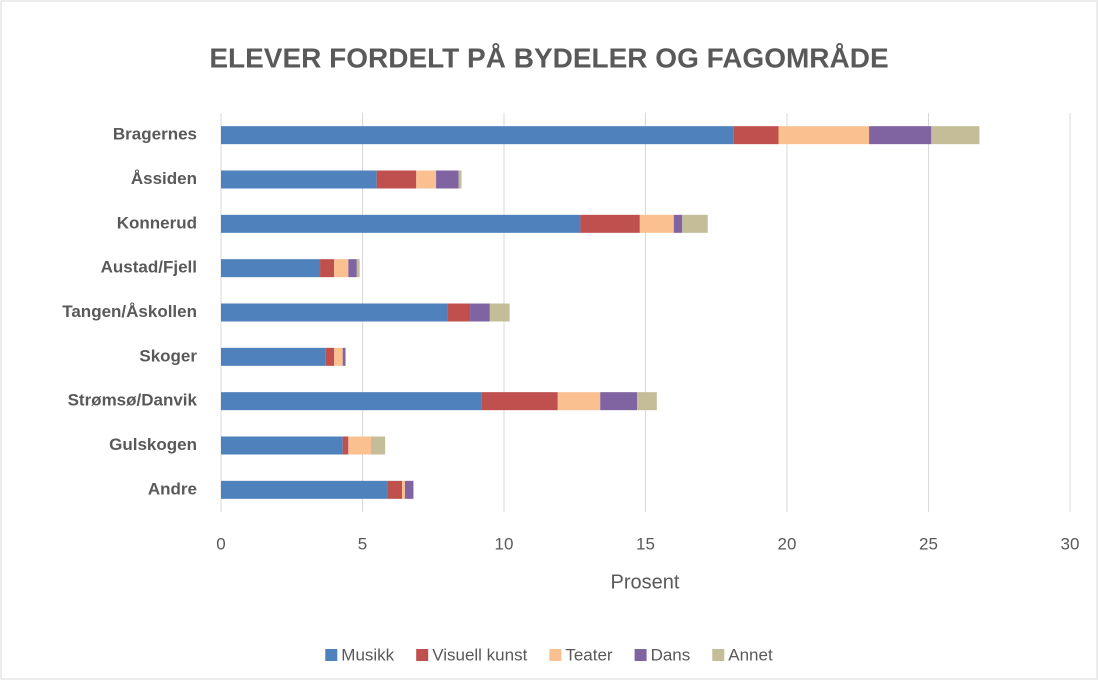 This screenshot has width=1099, height=681. What do you see at coordinates (133, 400) in the screenshot?
I see `y-tick-label: Strømsø/Danvik` at bounding box center [133, 400].